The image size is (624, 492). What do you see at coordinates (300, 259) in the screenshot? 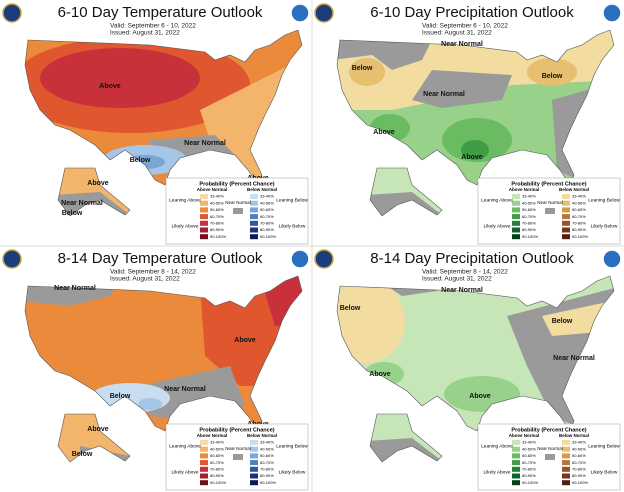
I see `nws-logo` at bounding box center [300, 259].